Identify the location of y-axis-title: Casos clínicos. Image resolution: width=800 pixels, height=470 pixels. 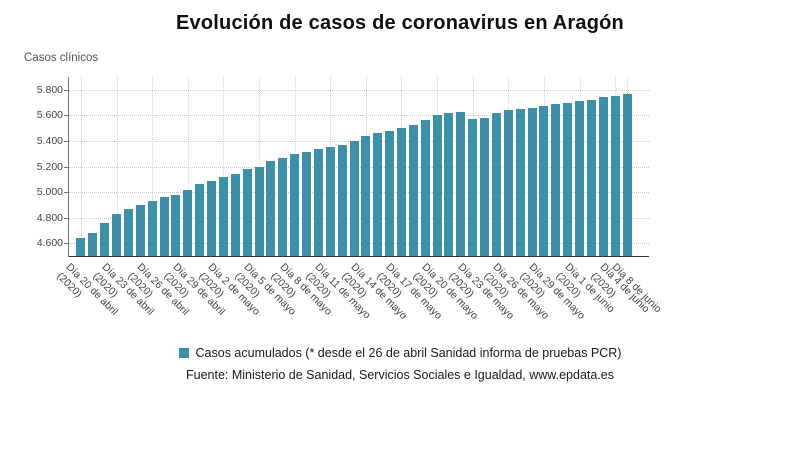
(61, 58).